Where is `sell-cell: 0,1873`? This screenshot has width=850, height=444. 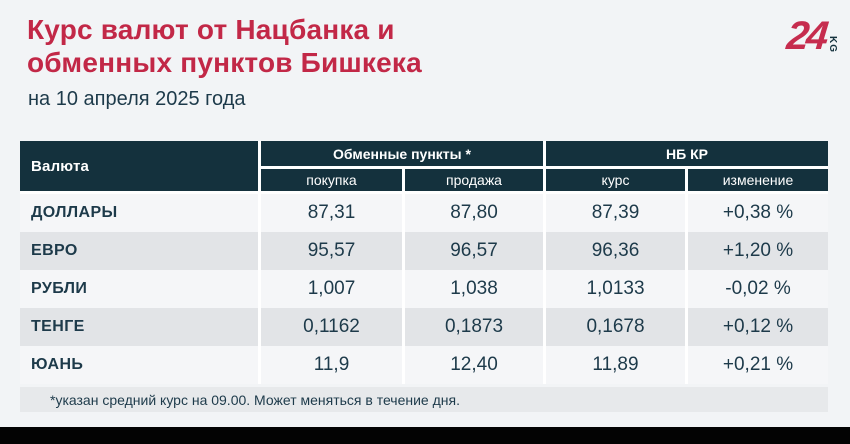
sell-cell: 0,1873 is located at coordinates (474, 327).